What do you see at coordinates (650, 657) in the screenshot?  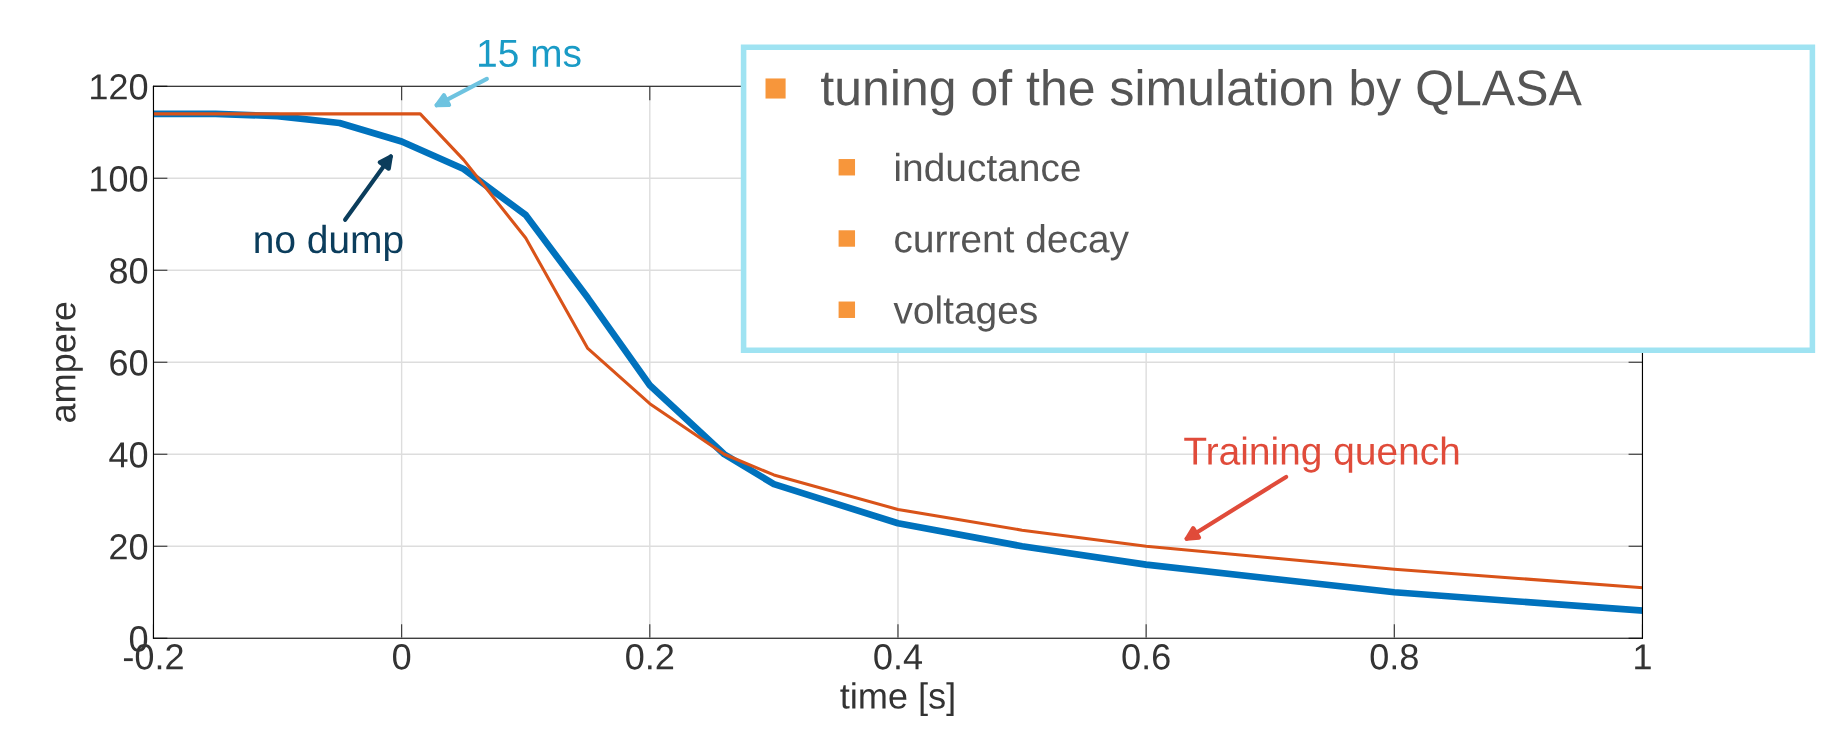 I see `x-tick-label: 0.2` at bounding box center [650, 657].